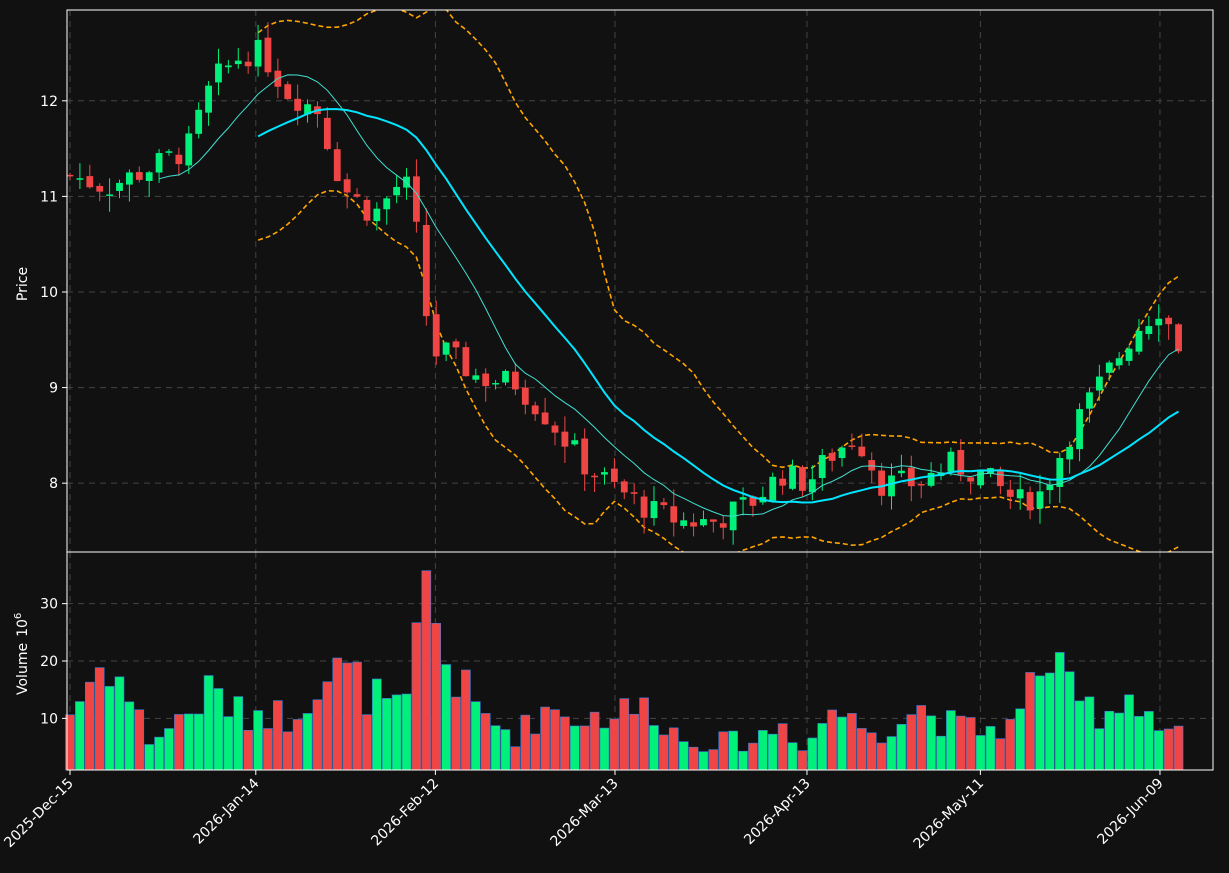  I want to click on volume-axis-label-text: Volume, so click(23, 669).